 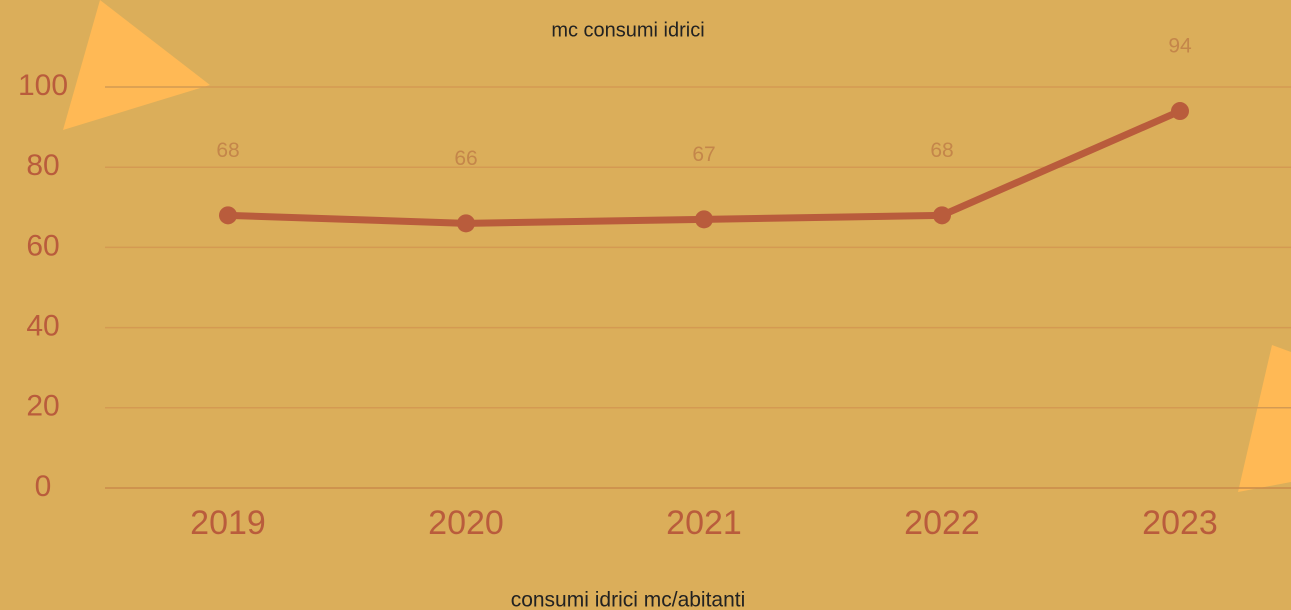 I want to click on x-axis-label: consumi idrici mc/abitanti, so click(x=628, y=599).